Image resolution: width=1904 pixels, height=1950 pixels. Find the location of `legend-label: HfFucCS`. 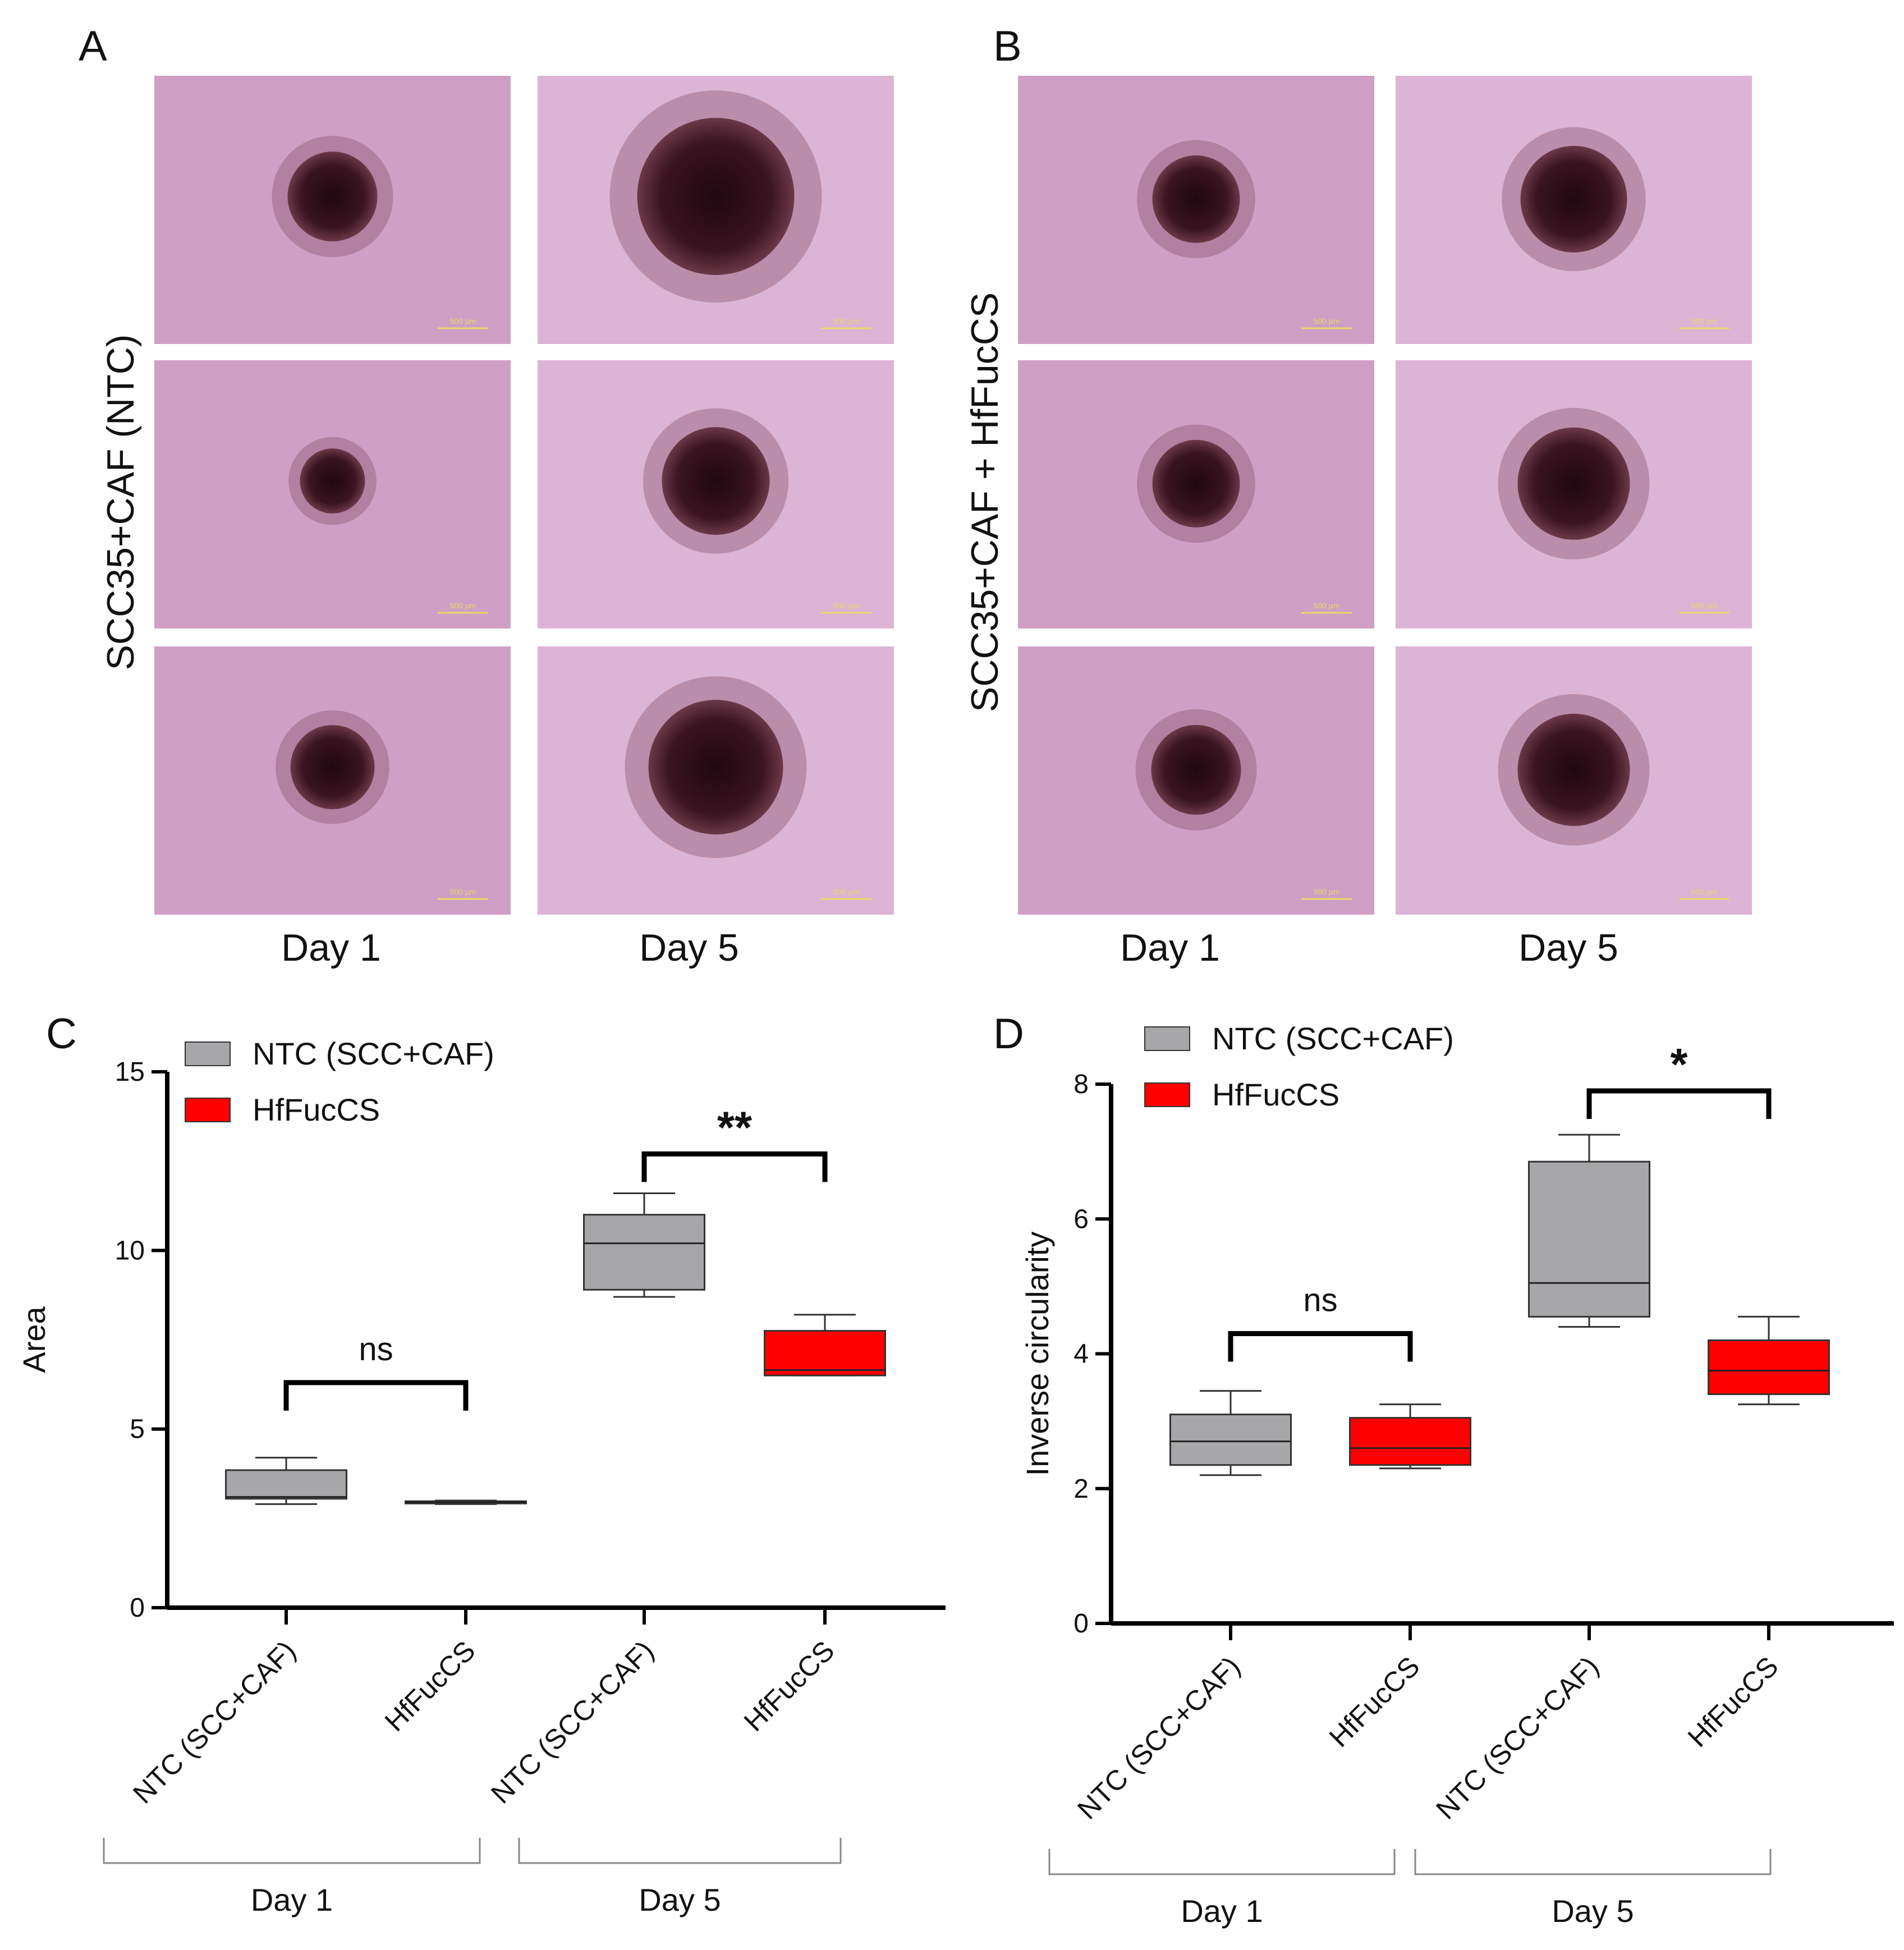

legend-label: HfFucCS is located at coordinates (1275, 1094).